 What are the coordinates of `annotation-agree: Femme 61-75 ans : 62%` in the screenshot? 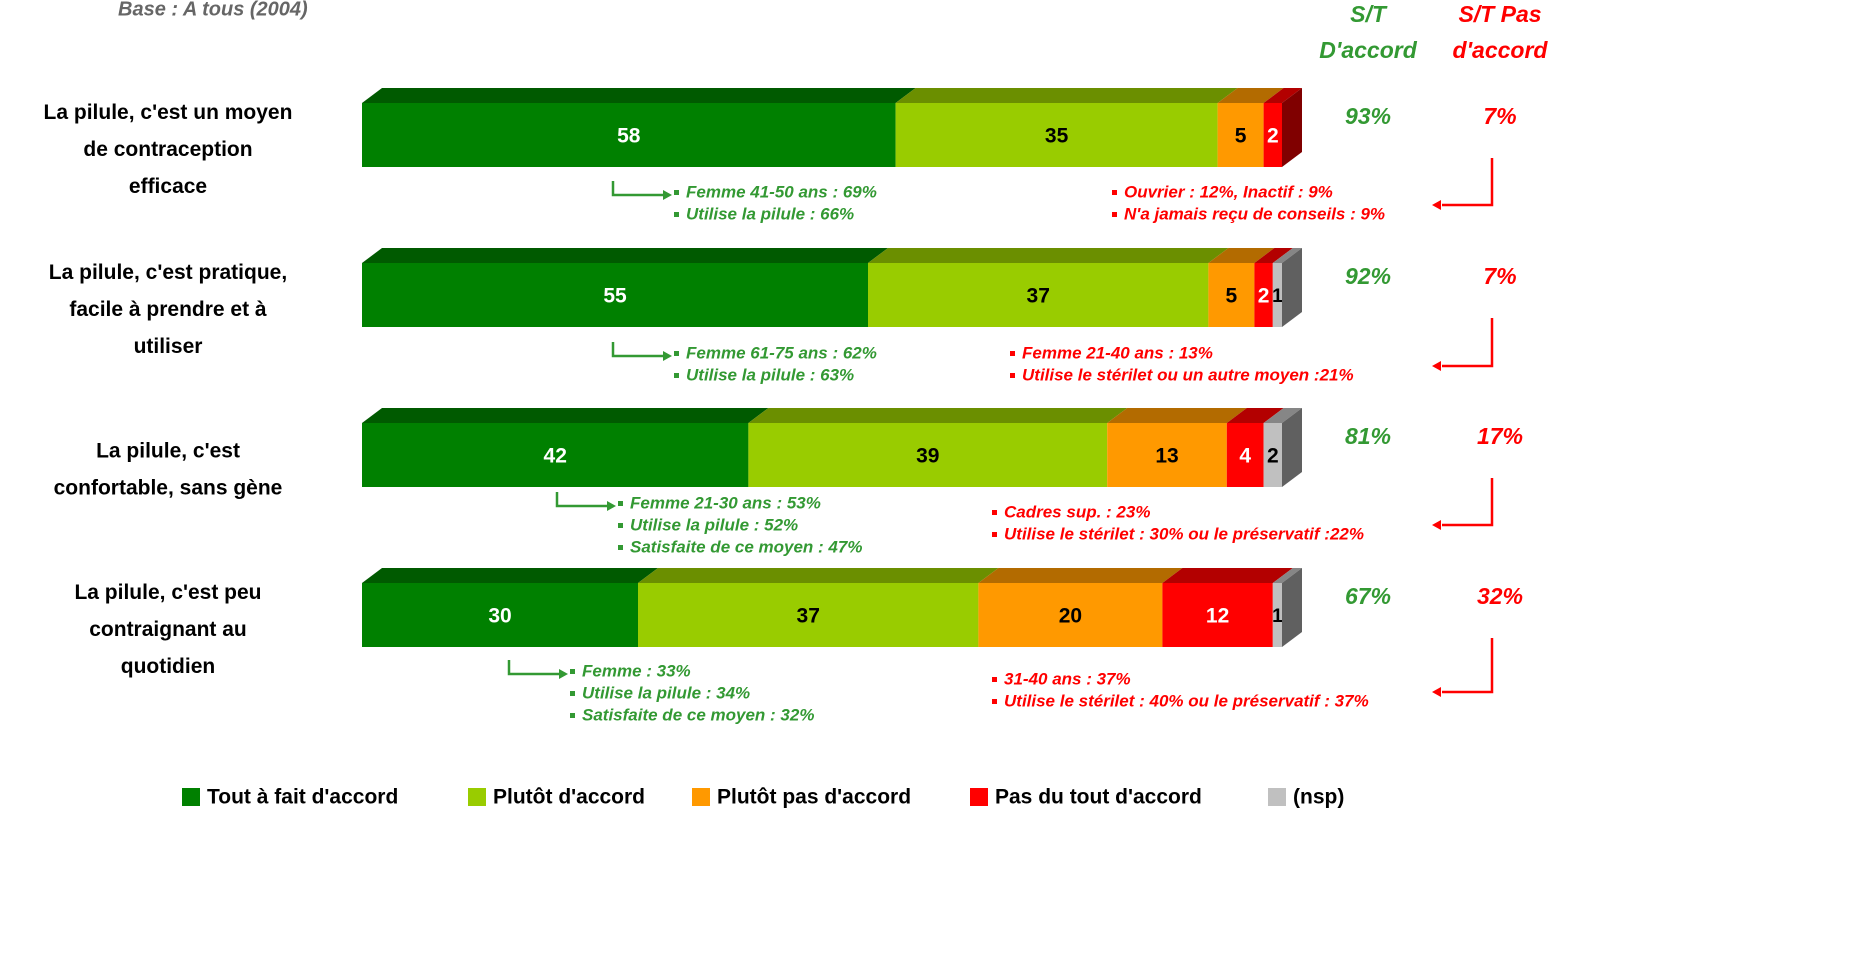 It's located at (781, 352).